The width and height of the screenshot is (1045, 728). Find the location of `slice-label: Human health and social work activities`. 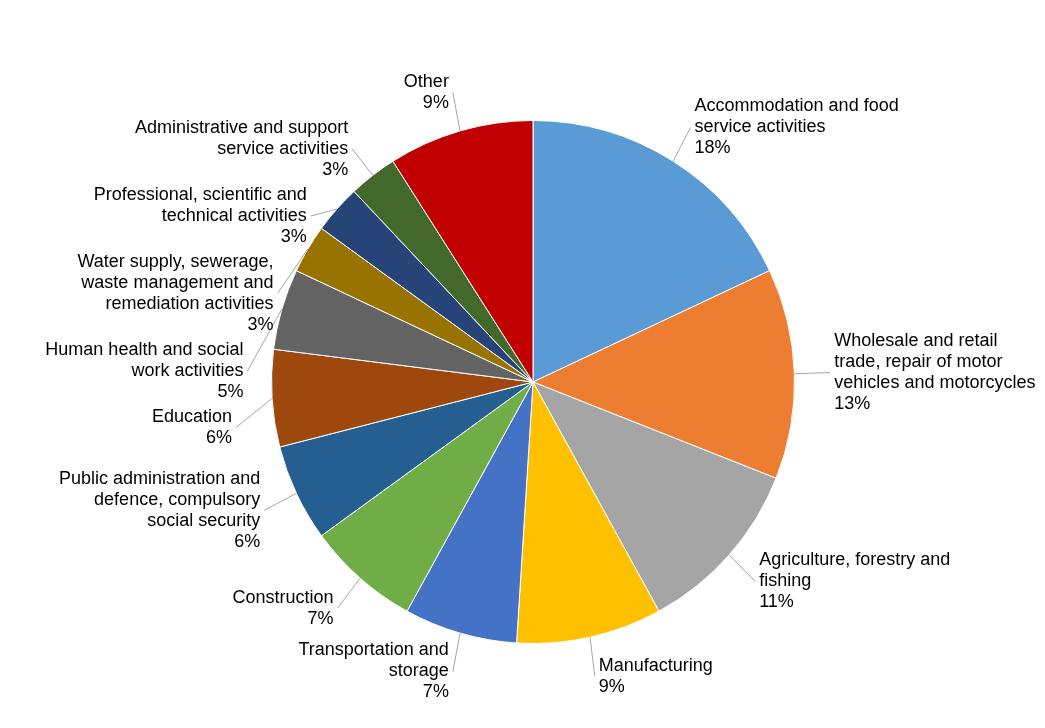

slice-label: Human health and social work activities is located at coordinates (144, 359).